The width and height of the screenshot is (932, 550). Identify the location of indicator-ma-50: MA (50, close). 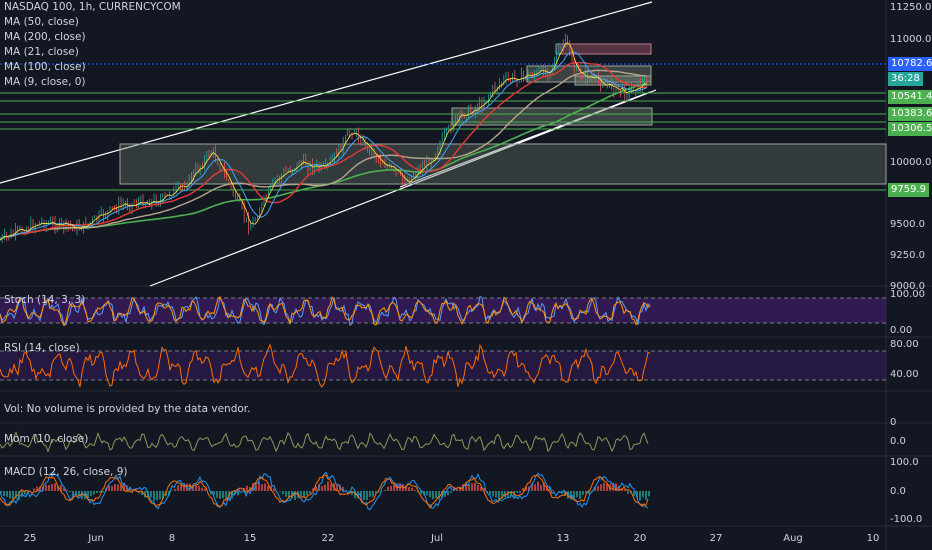
(41, 22).